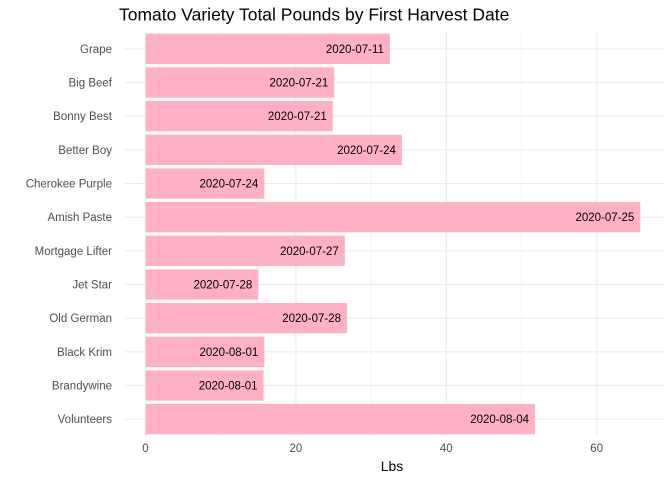 Image resolution: width=672 pixels, height=480 pixels. I want to click on x-tick-label: 20, so click(296, 449).